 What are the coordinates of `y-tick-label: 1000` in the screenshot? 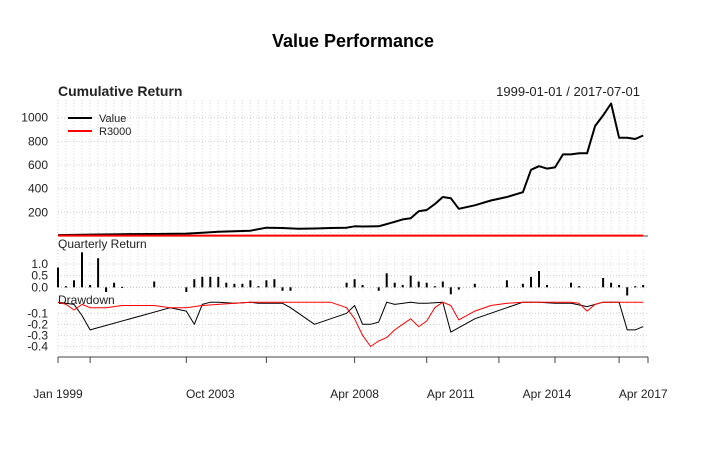 It's located at (34, 118).